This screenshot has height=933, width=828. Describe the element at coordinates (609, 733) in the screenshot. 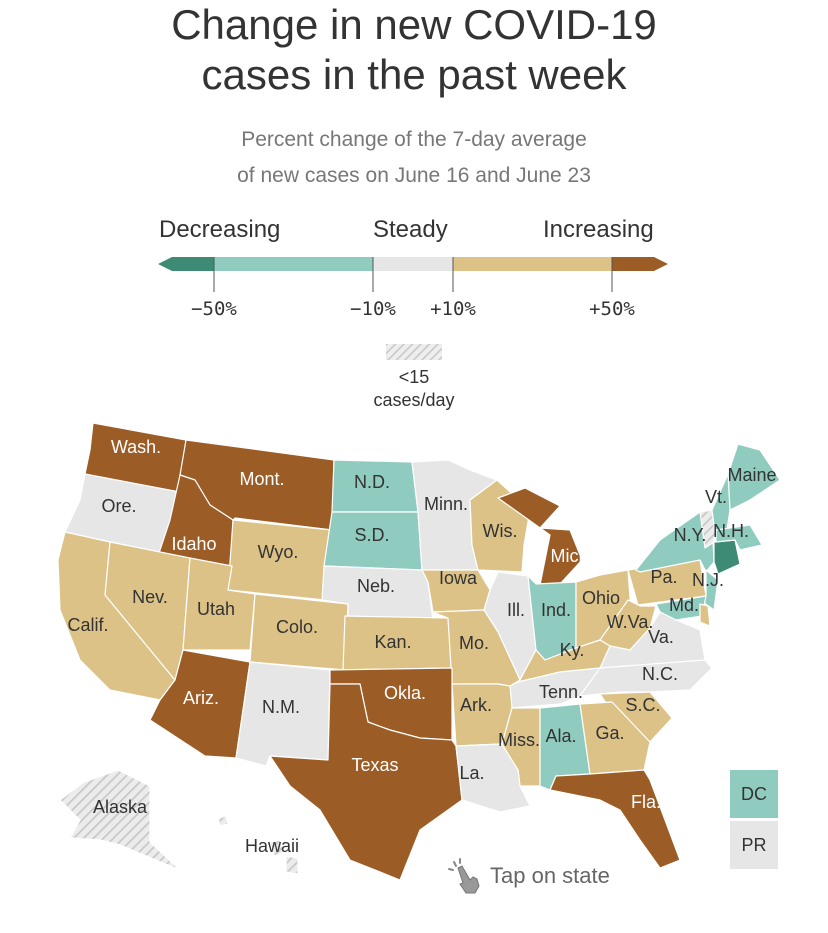

I see `label-ga: Ga.` at that location.